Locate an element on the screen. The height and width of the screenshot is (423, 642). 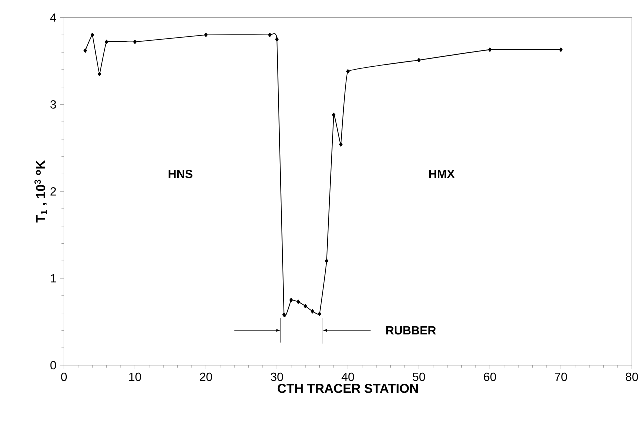
x-tick-label: 80 is located at coordinates (632, 377).